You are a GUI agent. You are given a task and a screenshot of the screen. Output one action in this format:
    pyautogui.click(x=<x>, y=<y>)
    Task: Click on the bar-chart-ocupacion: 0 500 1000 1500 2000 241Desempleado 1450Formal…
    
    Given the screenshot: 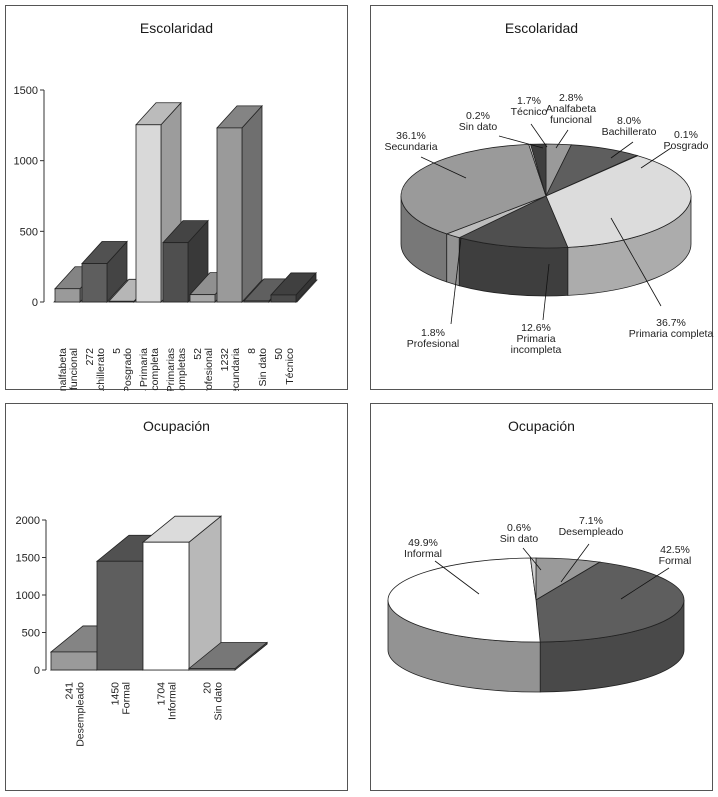 What is the action you would take?
    pyautogui.click(x=142, y=631)
    